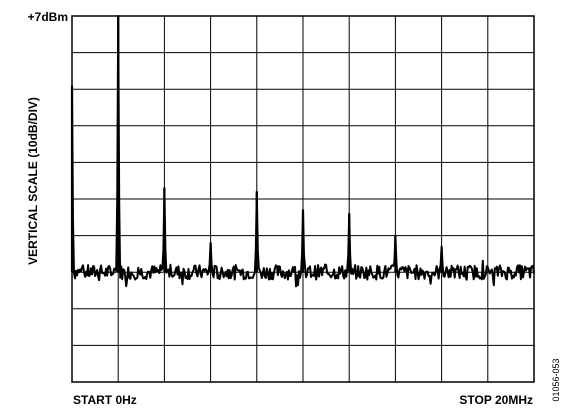  I want to click on top-scale-label: +7dBm, so click(48, 17).